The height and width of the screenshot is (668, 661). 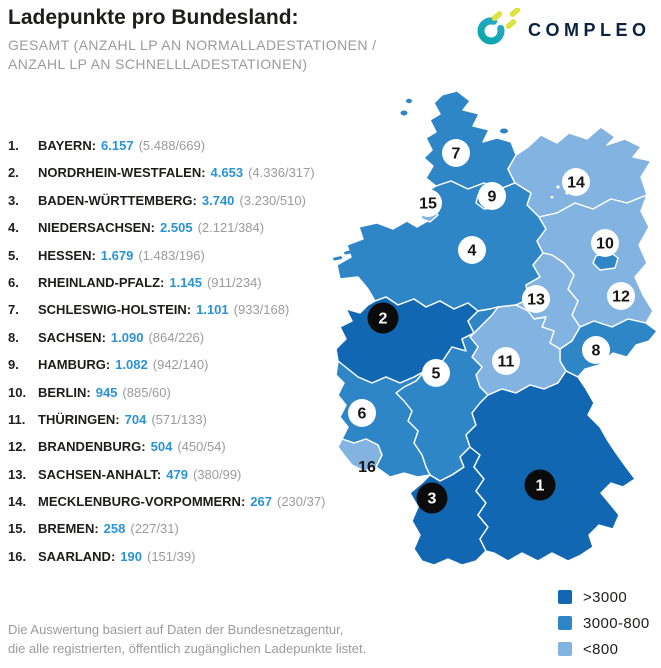 What do you see at coordinates (17, 392) in the screenshot?
I see `rank-number: 10.` at bounding box center [17, 392].